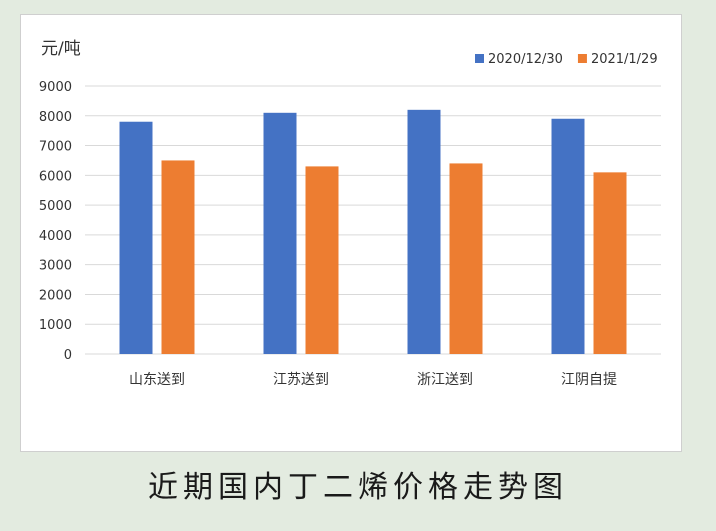  What do you see at coordinates (68, 355) in the screenshot?
I see `y-tick-label: 0` at bounding box center [68, 355].